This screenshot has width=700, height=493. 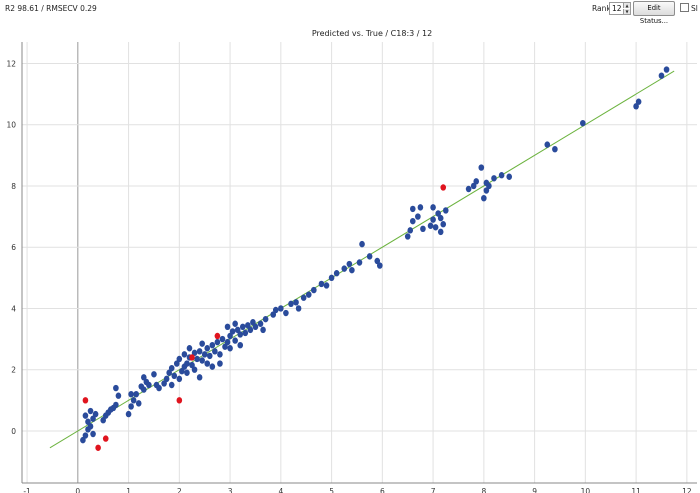 I want to click on checkbox, so click(x=684, y=7).